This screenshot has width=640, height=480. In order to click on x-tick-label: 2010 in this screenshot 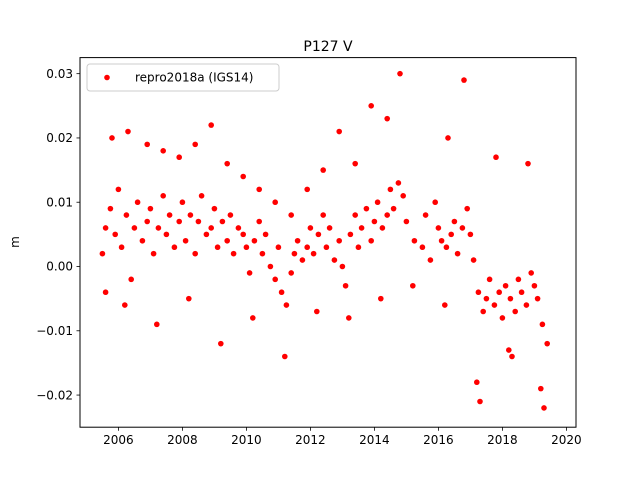, I will do `click(246, 440)`.